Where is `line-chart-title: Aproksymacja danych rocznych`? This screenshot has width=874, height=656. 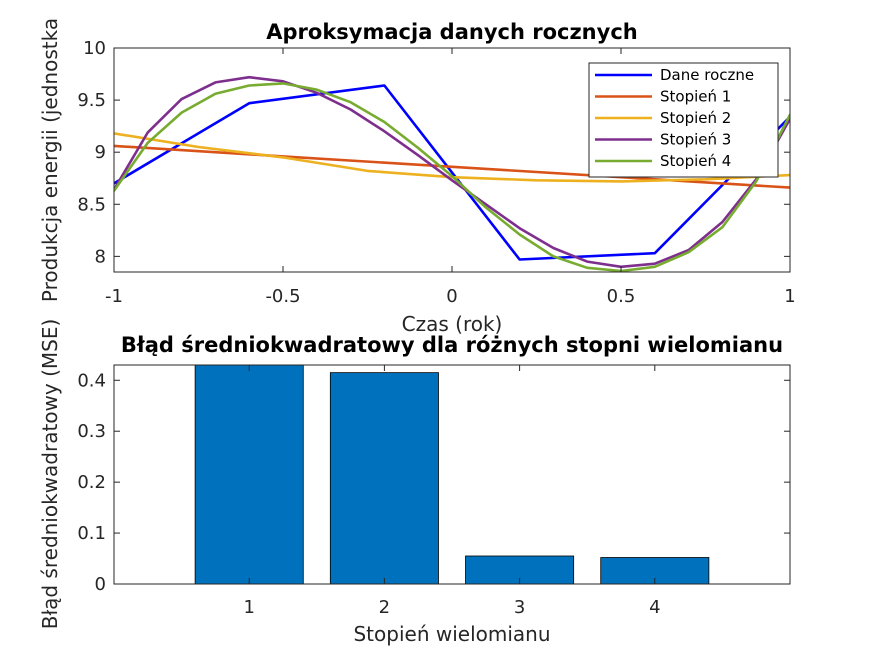 line-chart-title: Aproksymacja danych rocznych is located at coordinates (451, 32).